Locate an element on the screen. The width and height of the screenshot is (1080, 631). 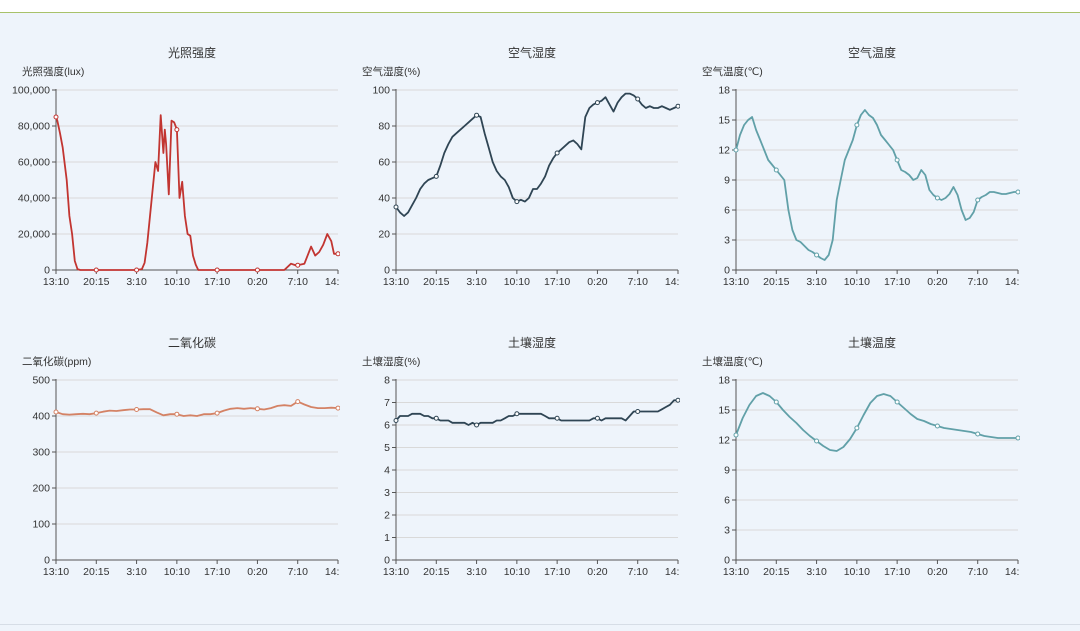
y-tick-label: 2 is located at coordinates (387, 516).